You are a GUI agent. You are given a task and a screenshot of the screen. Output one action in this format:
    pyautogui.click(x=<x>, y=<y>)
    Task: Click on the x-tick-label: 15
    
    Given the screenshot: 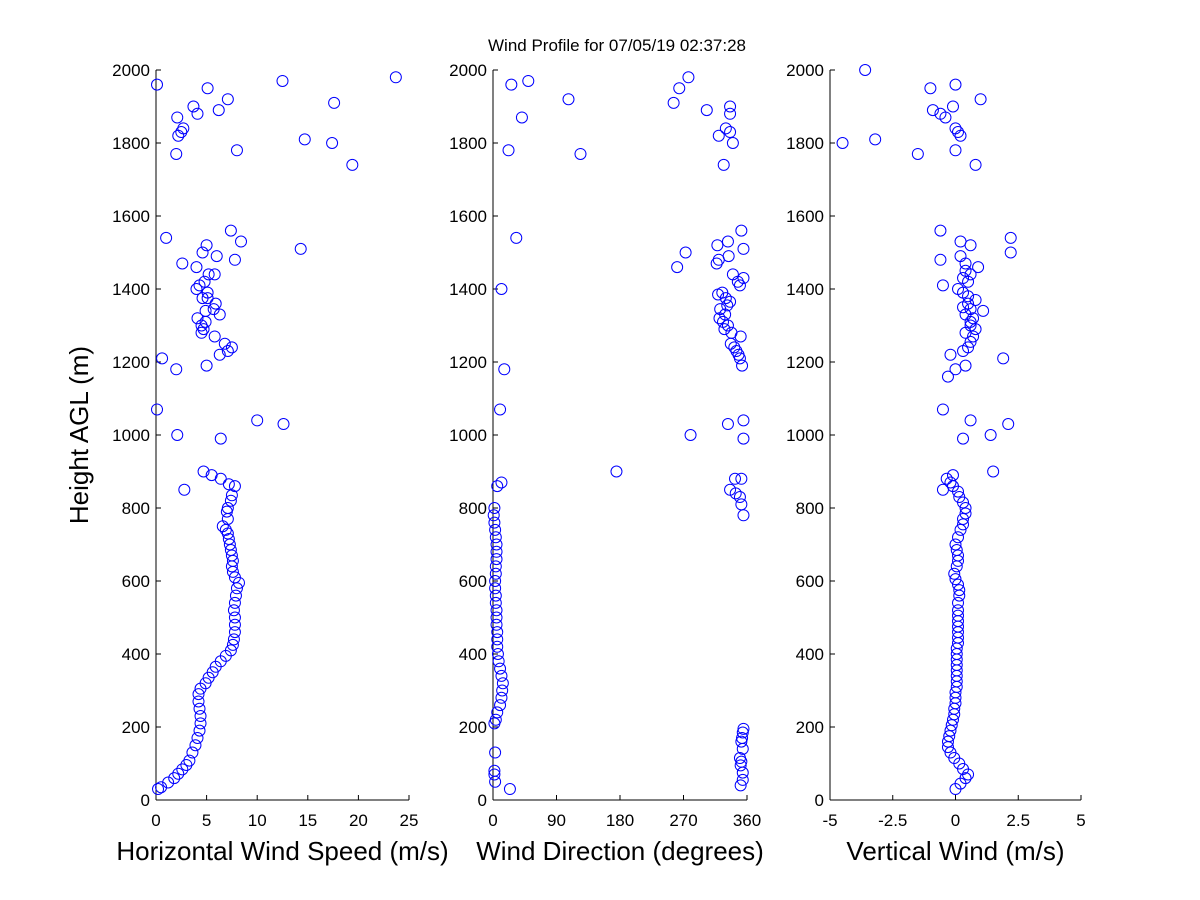 What is the action you would take?
    pyautogui.click(x=307, y=820)
    